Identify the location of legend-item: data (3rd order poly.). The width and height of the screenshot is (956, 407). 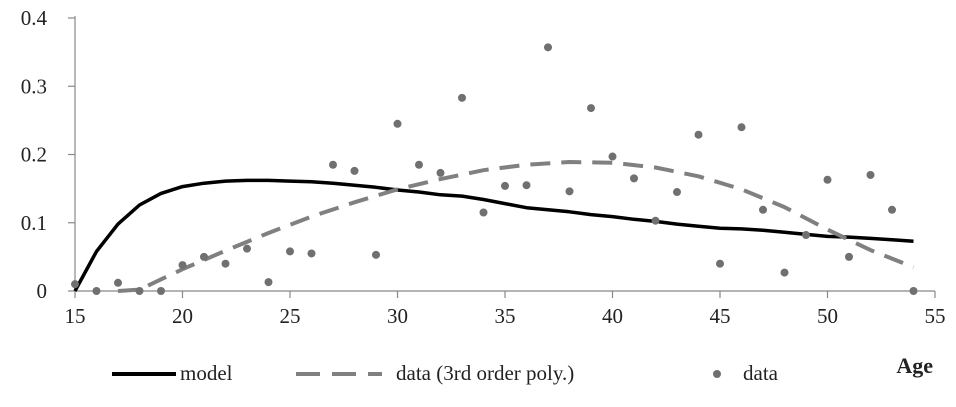
(435, 373).